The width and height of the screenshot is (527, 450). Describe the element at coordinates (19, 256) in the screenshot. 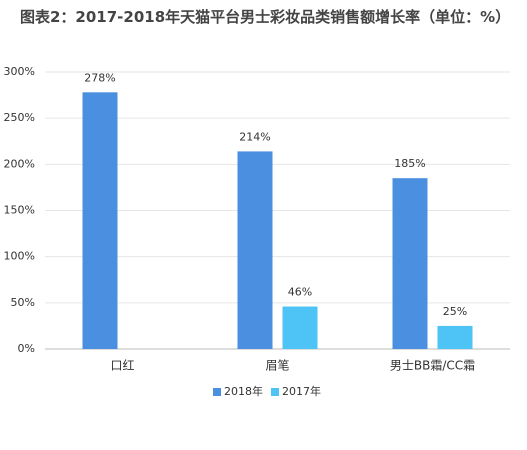

I see `y-tick-label: 100%` at that location.